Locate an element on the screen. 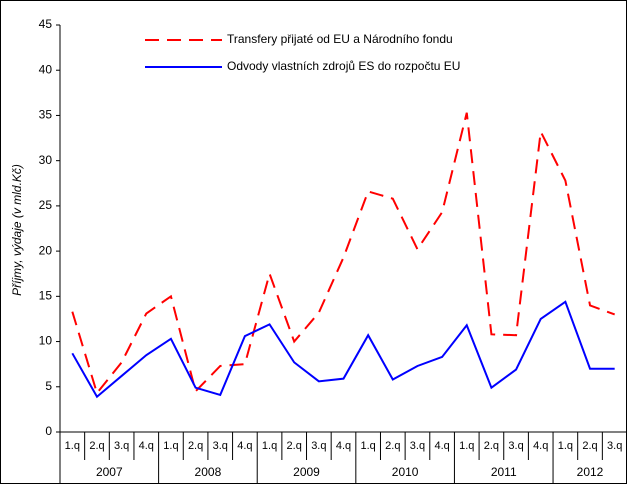 This screenshot has height=484, width=627. y-tick-label: 25 is located at coordinates (46, 205).